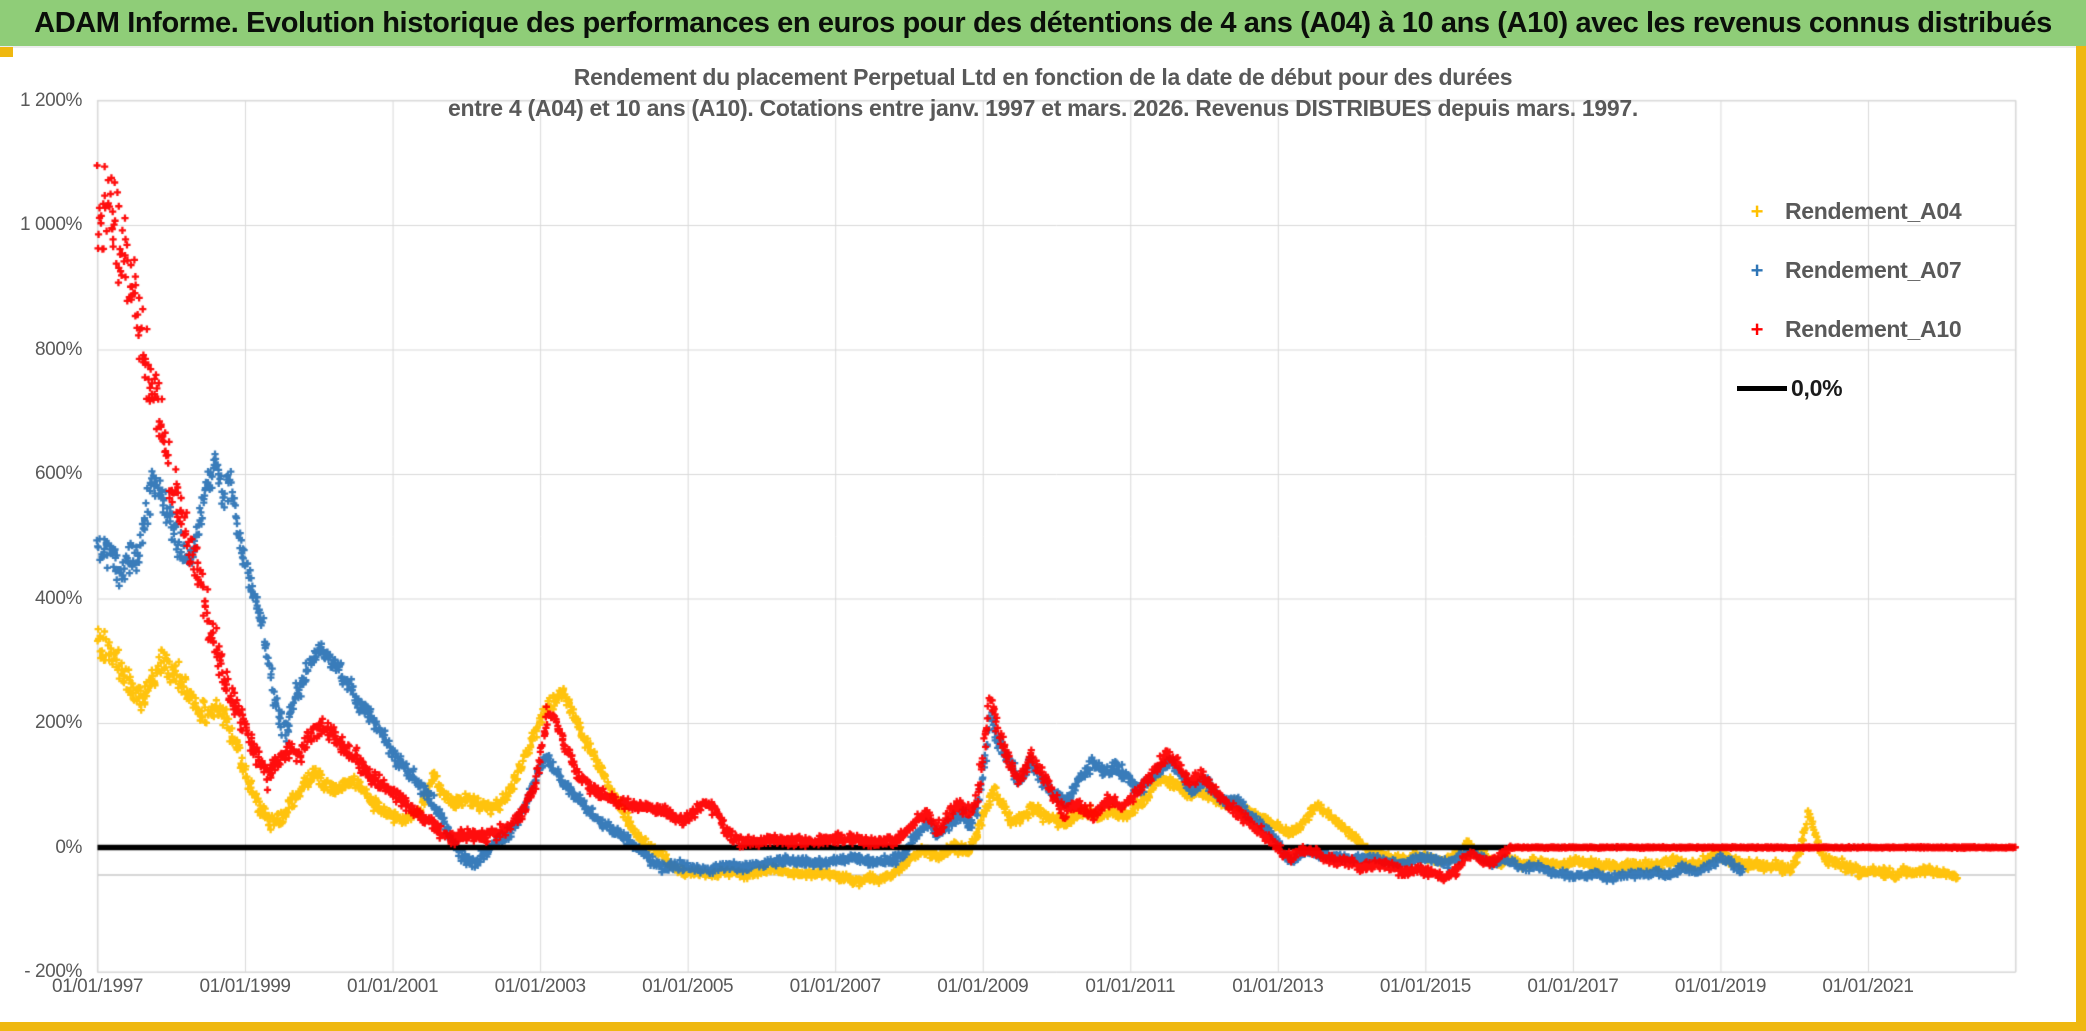 Image resolution: width=2086 pixels, height=1031 pixels. I want to click on legend-label: 0,0%, so click(1817, 388).